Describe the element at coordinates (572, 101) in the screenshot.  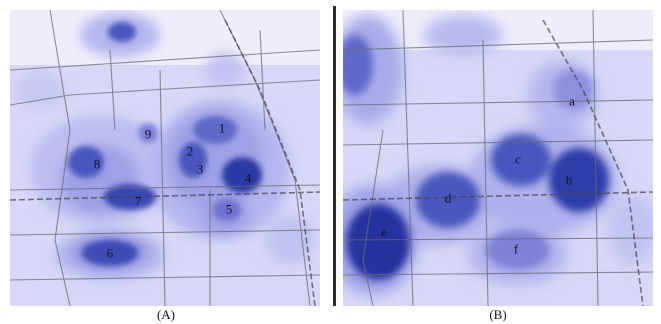
I see `cluster-label-a: a` at that location.